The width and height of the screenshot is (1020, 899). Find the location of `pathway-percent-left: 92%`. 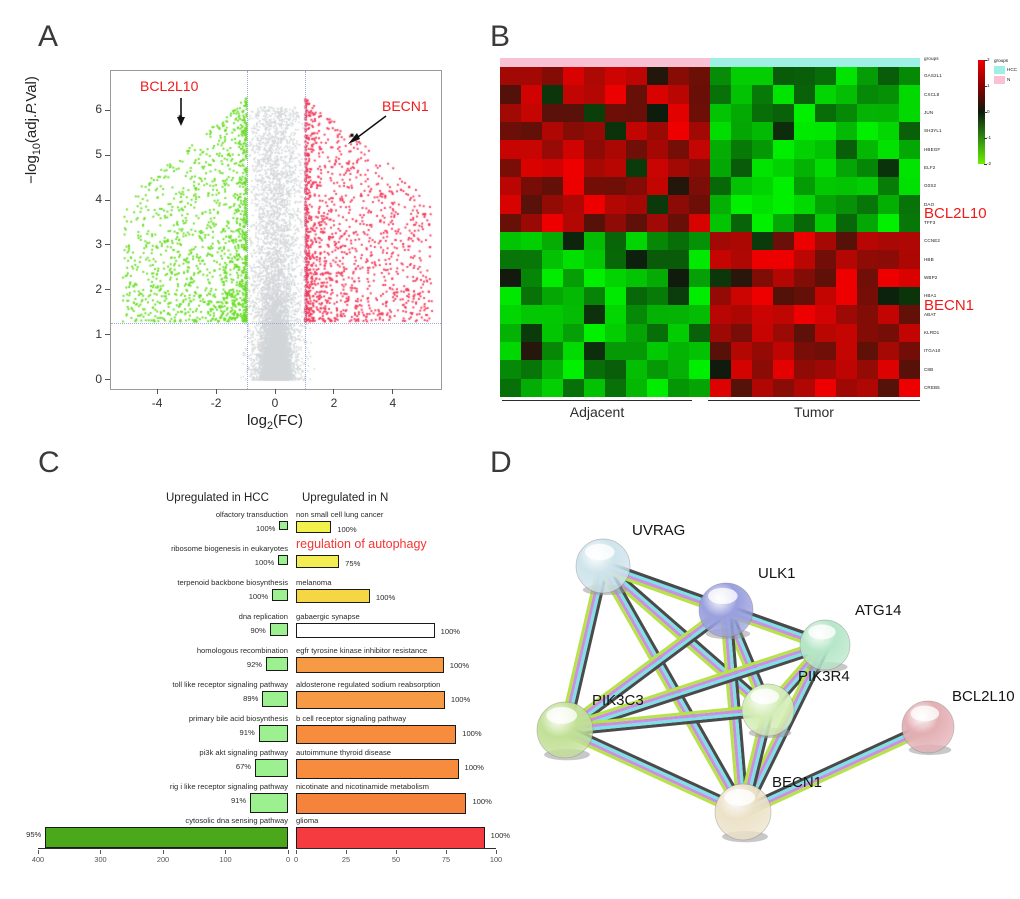

pathway-percent-left: 92% is located at coordinates (254, 664).